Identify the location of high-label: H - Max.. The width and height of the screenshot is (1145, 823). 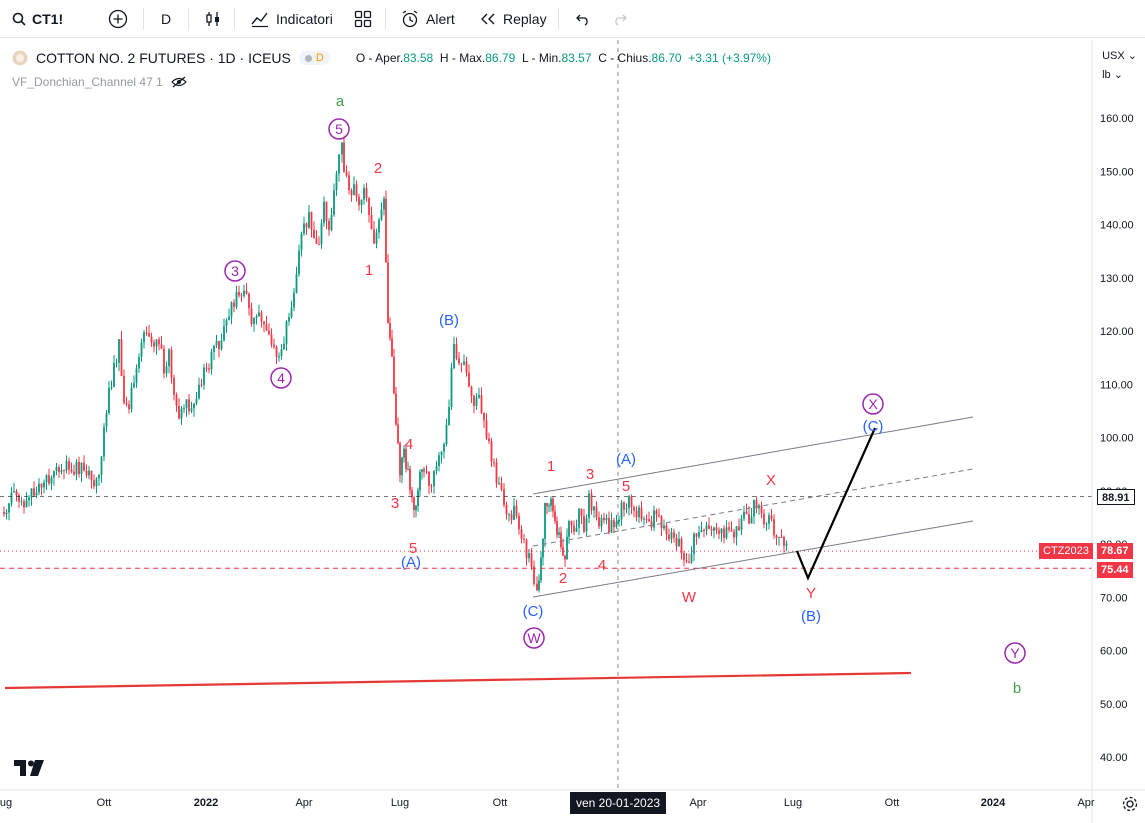
(462, 58).